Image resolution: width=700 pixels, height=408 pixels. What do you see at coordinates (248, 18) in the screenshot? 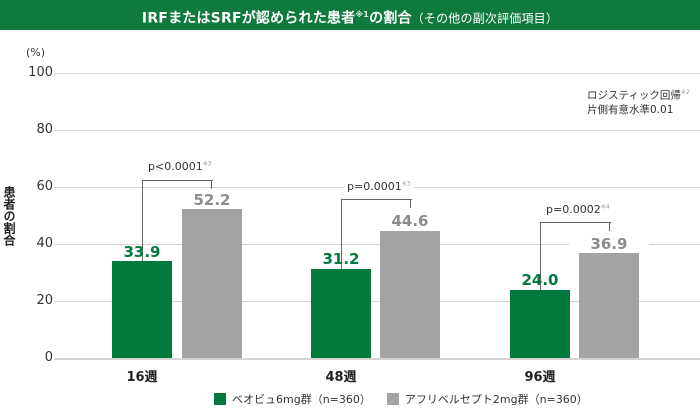
I see `title-main: IRFまたはSRFが認められた患者` at bounding box center [248, 18].